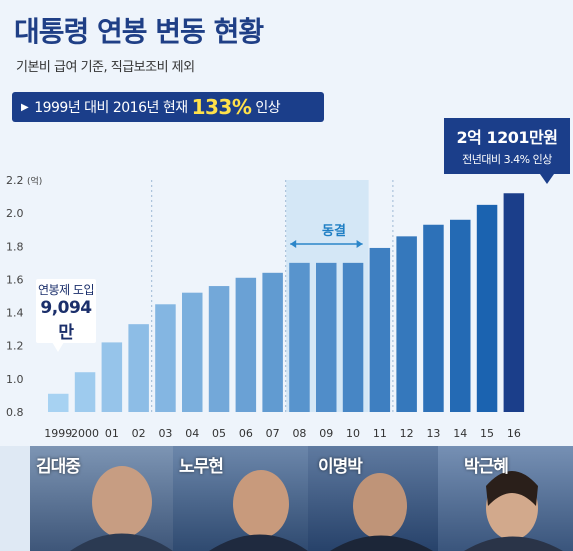 The height and width of the screenshot is (551, 573). I want to click on president-panel-2: 노무현, so click(240, 498).